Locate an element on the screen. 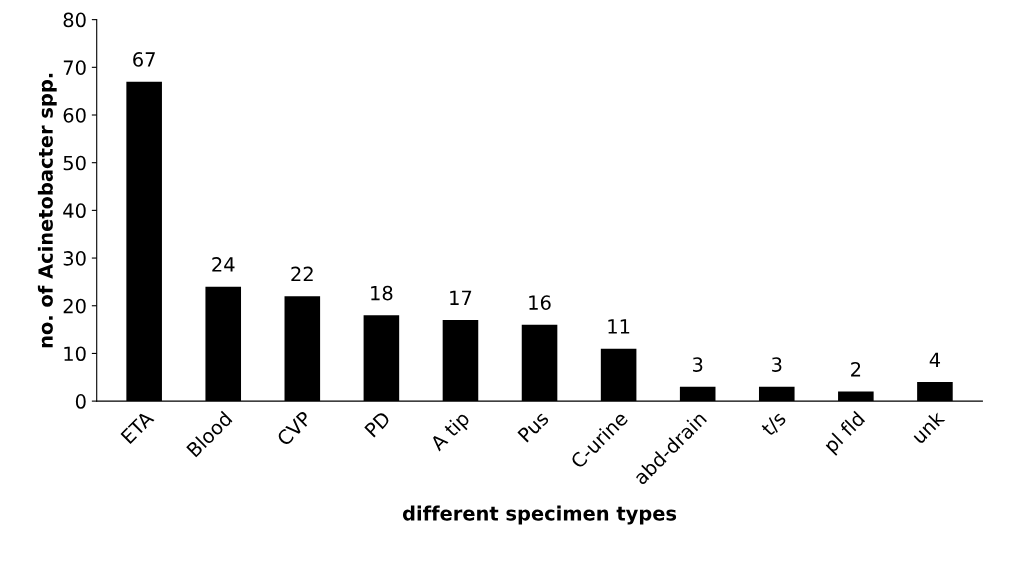 The image size is (1018, 561). y-tick-label: 10 is located at coordinates (75, 354).